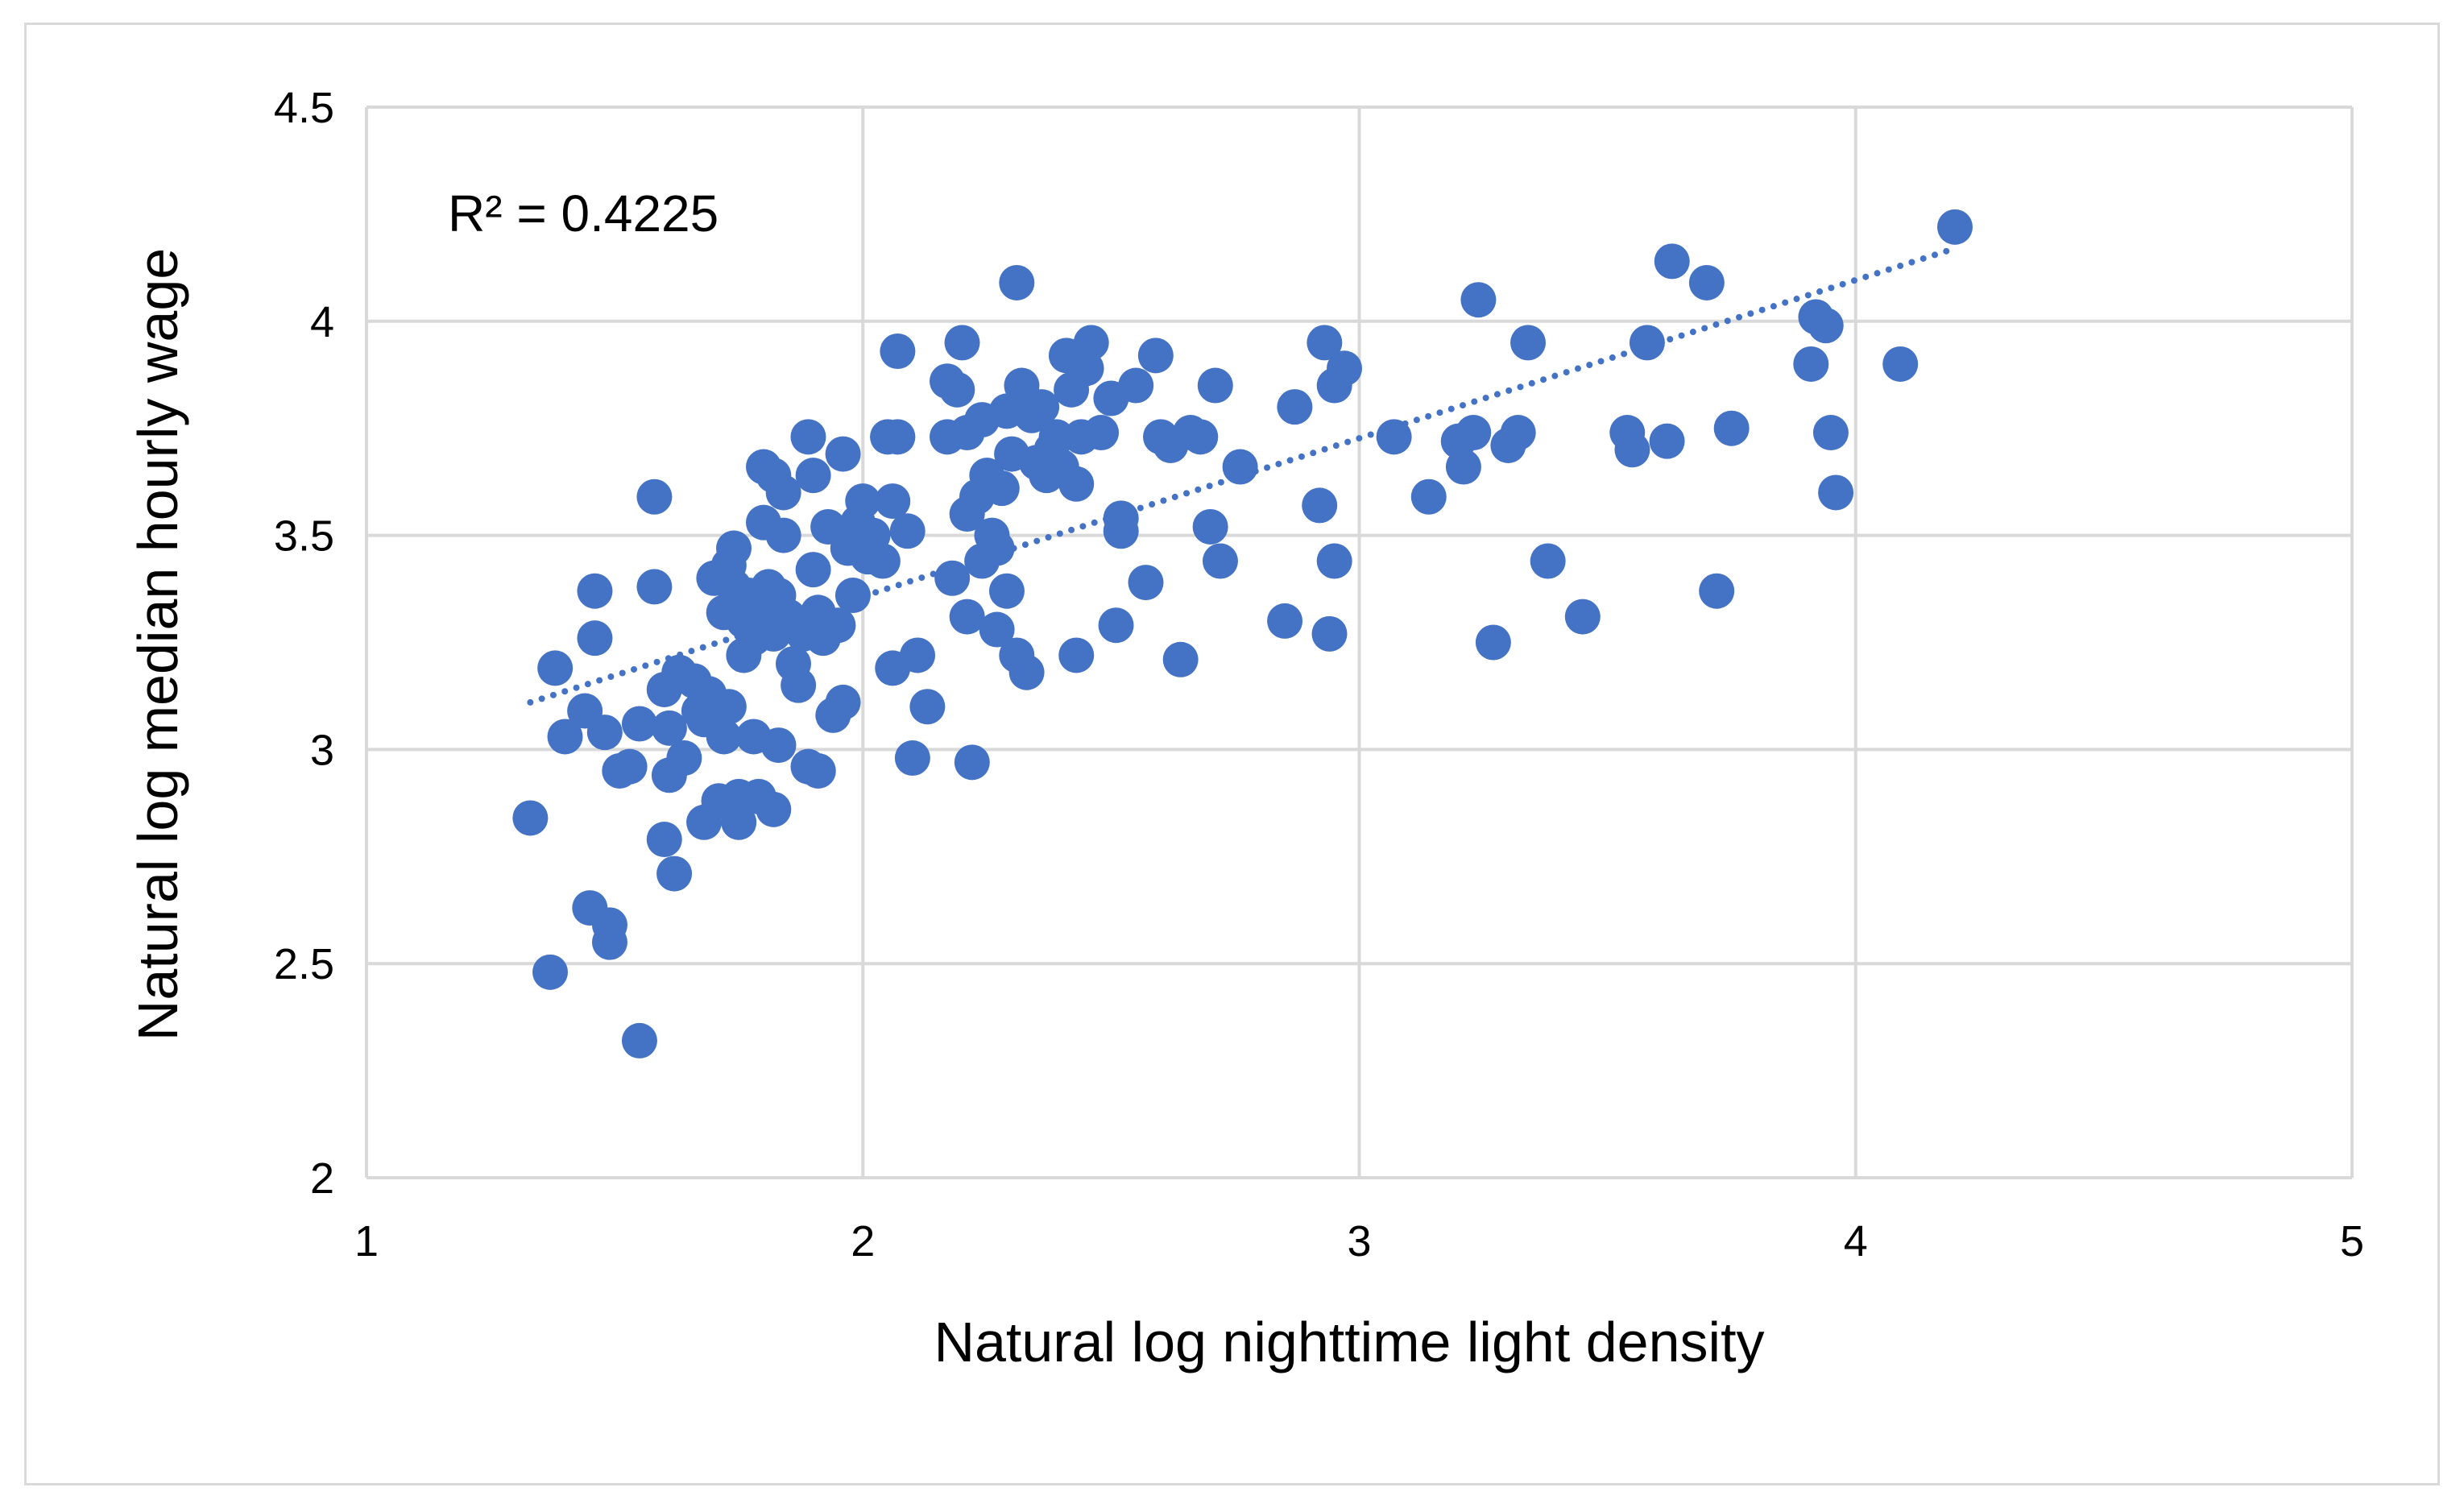  What do you see at coordinates (304, 644) in the screenshot?
I see `y-tick-labels: 2 2.5 3 3.5 4 4.5` at bounding box center [304, 644].